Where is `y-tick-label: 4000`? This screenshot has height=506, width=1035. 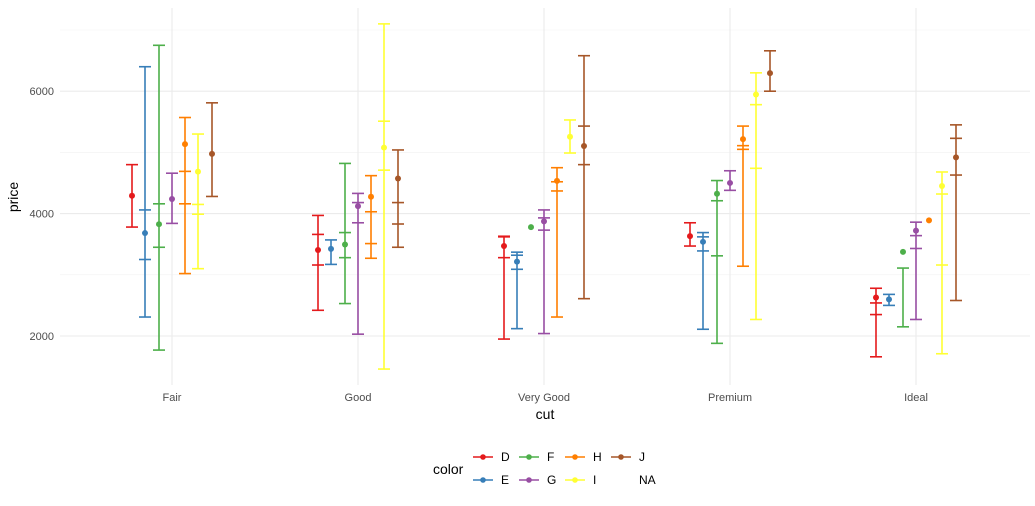 y-tick-label: 4000 is located at coordinates (42, 215).